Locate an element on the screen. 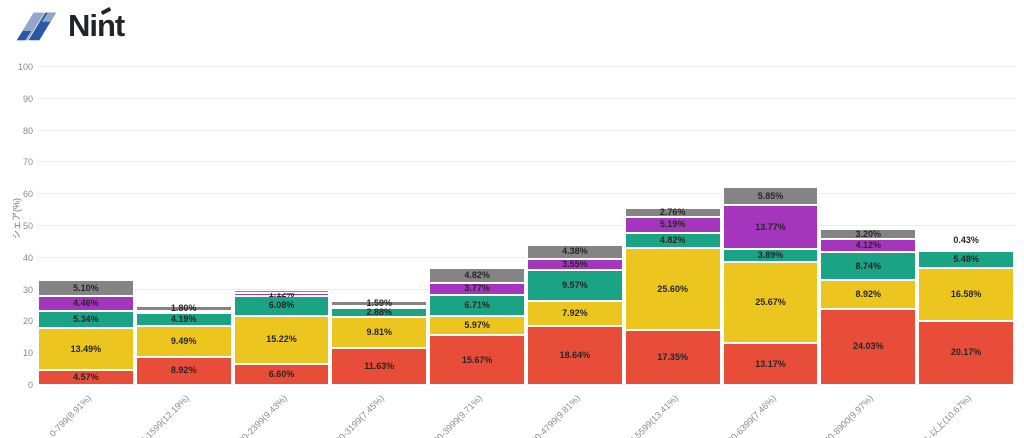 This screenshot has width=1024, height=438. bar-segment-teal: 5.48% is located at coordinates (966, 259).